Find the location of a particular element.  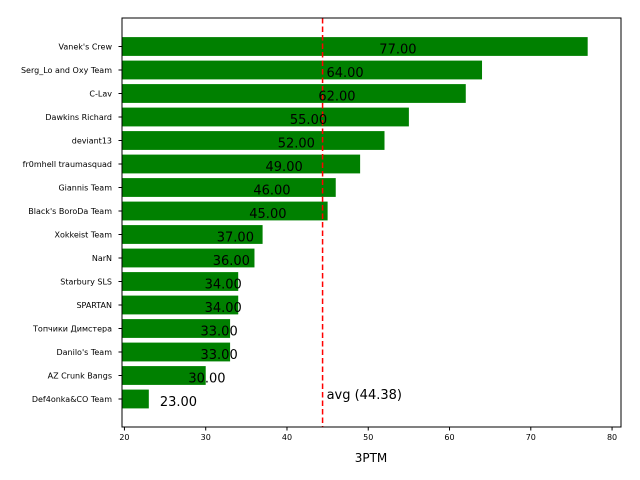

category-label: fr0mhell traumasquad is located at coordinates (67, 164).